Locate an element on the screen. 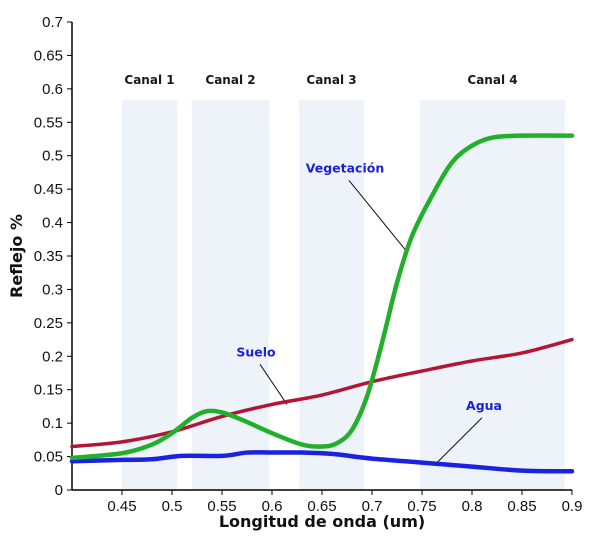 The height and width of the screenshot is (541, 600). water-series-line is located at coordinates (322, 462).